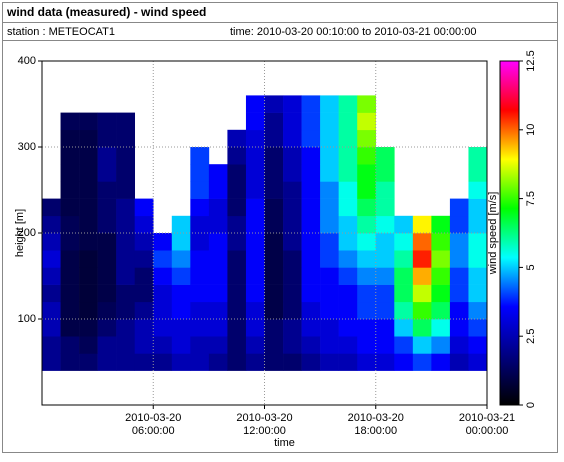  Describe the element at coordinates (106, 12) in the screenshot. I see `title: wind data (measured) - wind speed` at that location.